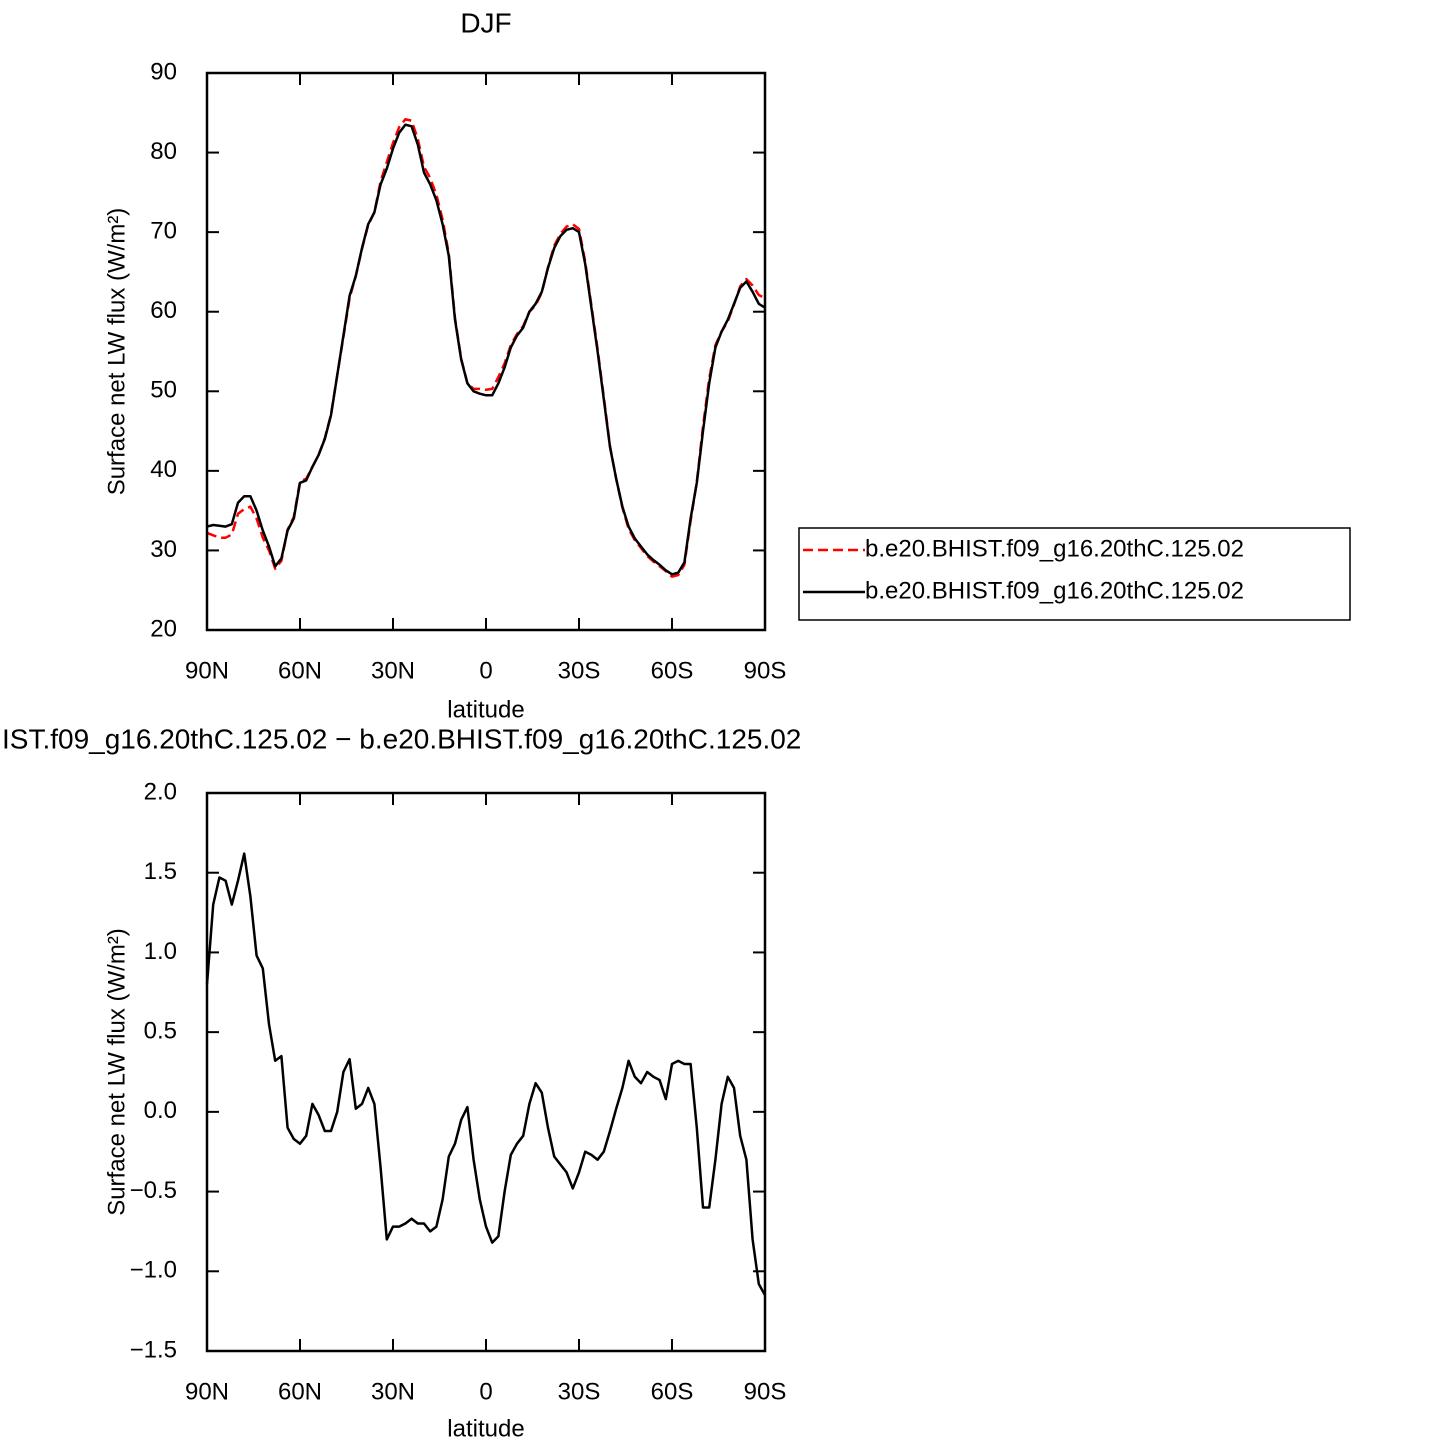  Describe the element at coordinates (163, 469) in the screenshot. I see `y-tick-label: 40` at that location.